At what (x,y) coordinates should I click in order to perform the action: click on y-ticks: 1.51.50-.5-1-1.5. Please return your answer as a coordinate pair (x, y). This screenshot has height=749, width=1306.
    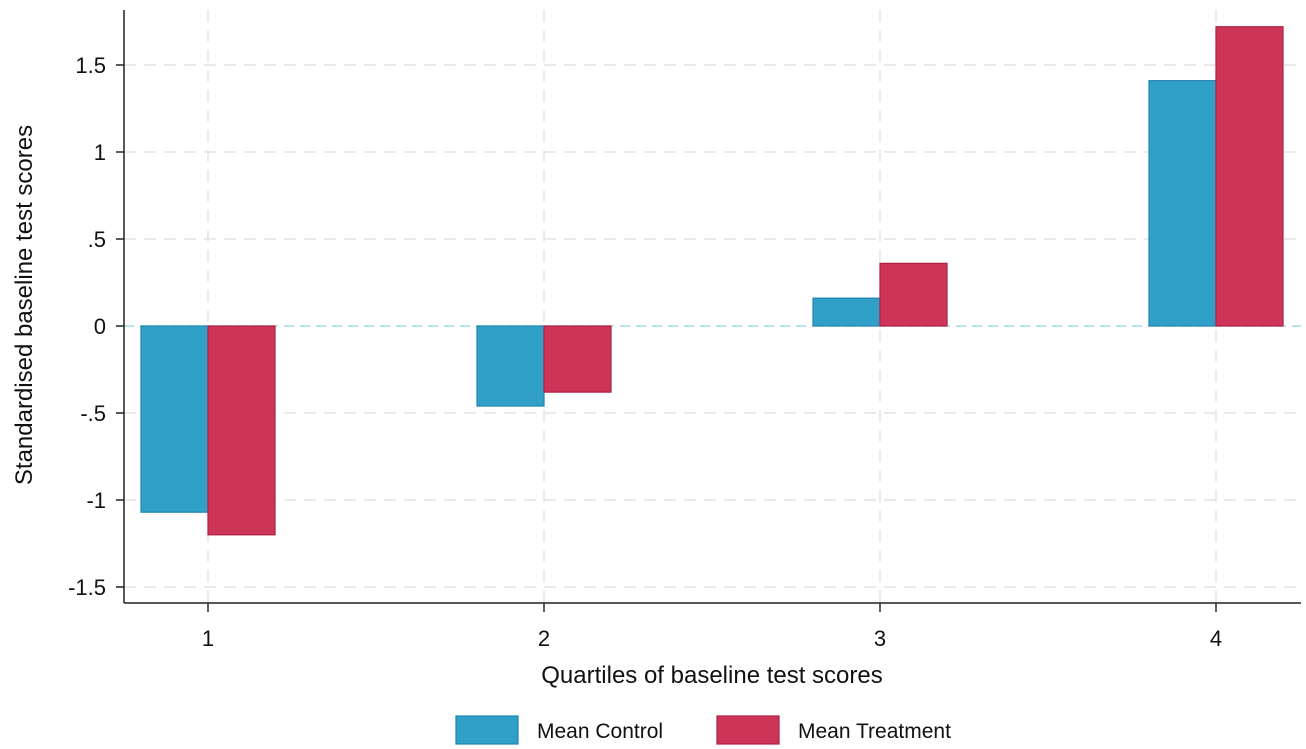
    Looking at the image, I should click on (96, 326).